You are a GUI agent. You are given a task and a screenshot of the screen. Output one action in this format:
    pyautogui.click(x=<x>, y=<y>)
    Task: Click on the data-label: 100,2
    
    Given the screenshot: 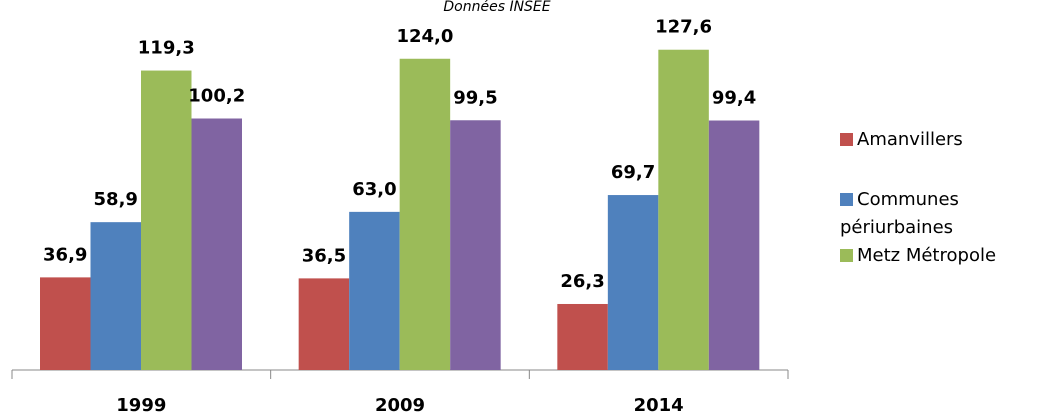 What is the action you would take?
    pyautogui.click(x=216, y=95)
    